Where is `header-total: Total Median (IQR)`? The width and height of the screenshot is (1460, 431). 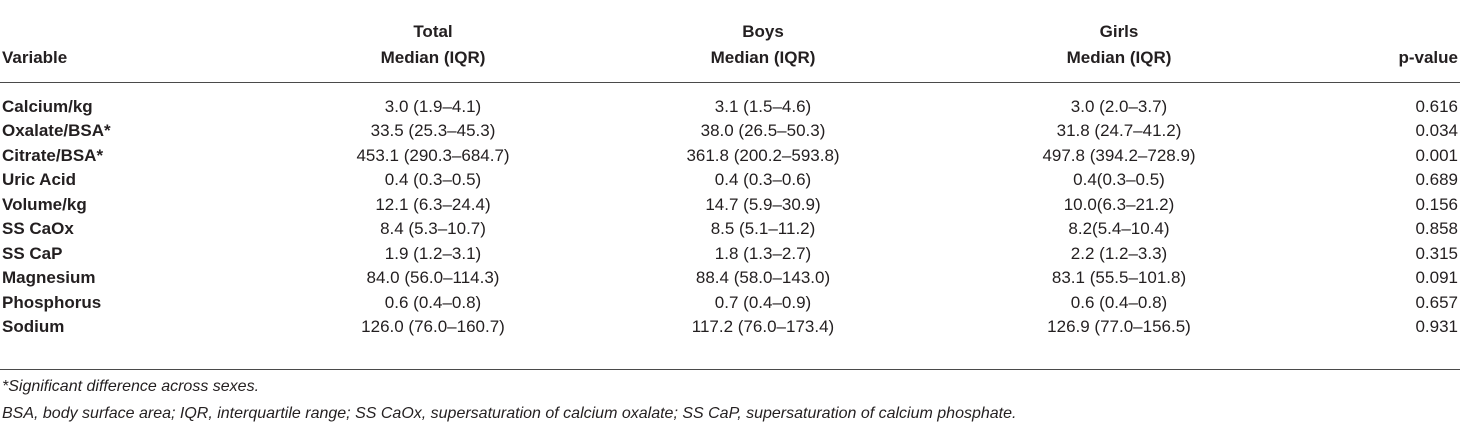
header-total: Total Median (IQR) is located at coordinates (433, 41).